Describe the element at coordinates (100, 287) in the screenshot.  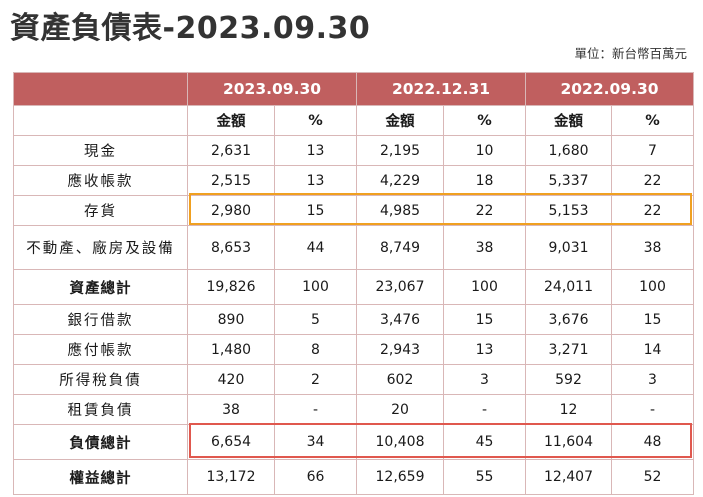
I see `row-label: 資產總計` at that location.